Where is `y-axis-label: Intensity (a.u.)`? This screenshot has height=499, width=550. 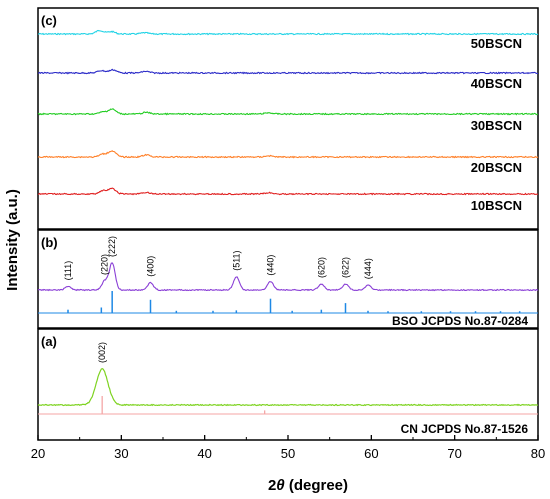
y-axis-label: Intensity (a.u.) is located at coordinates (12, 240).